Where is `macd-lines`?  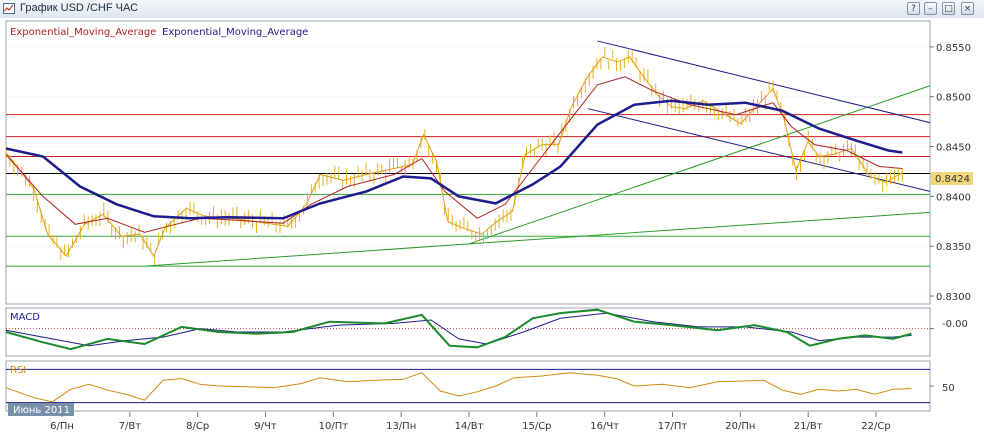
macd-lines is located at coordinates (469, 329).